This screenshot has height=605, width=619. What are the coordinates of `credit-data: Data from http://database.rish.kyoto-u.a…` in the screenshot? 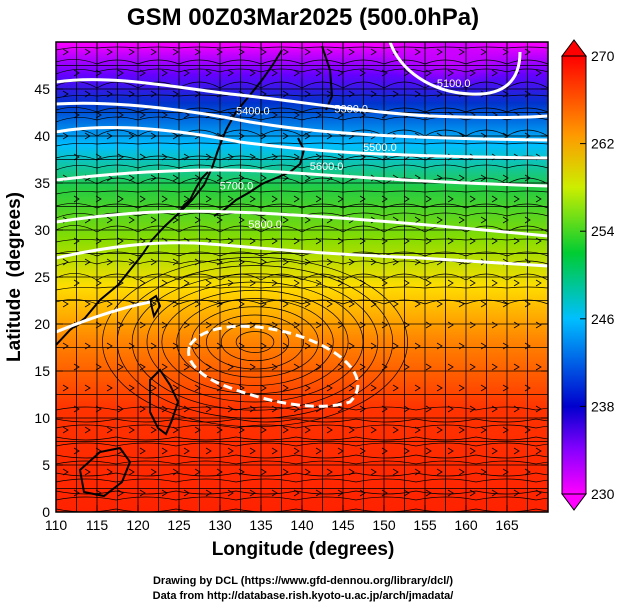 It's located at (303, 596).